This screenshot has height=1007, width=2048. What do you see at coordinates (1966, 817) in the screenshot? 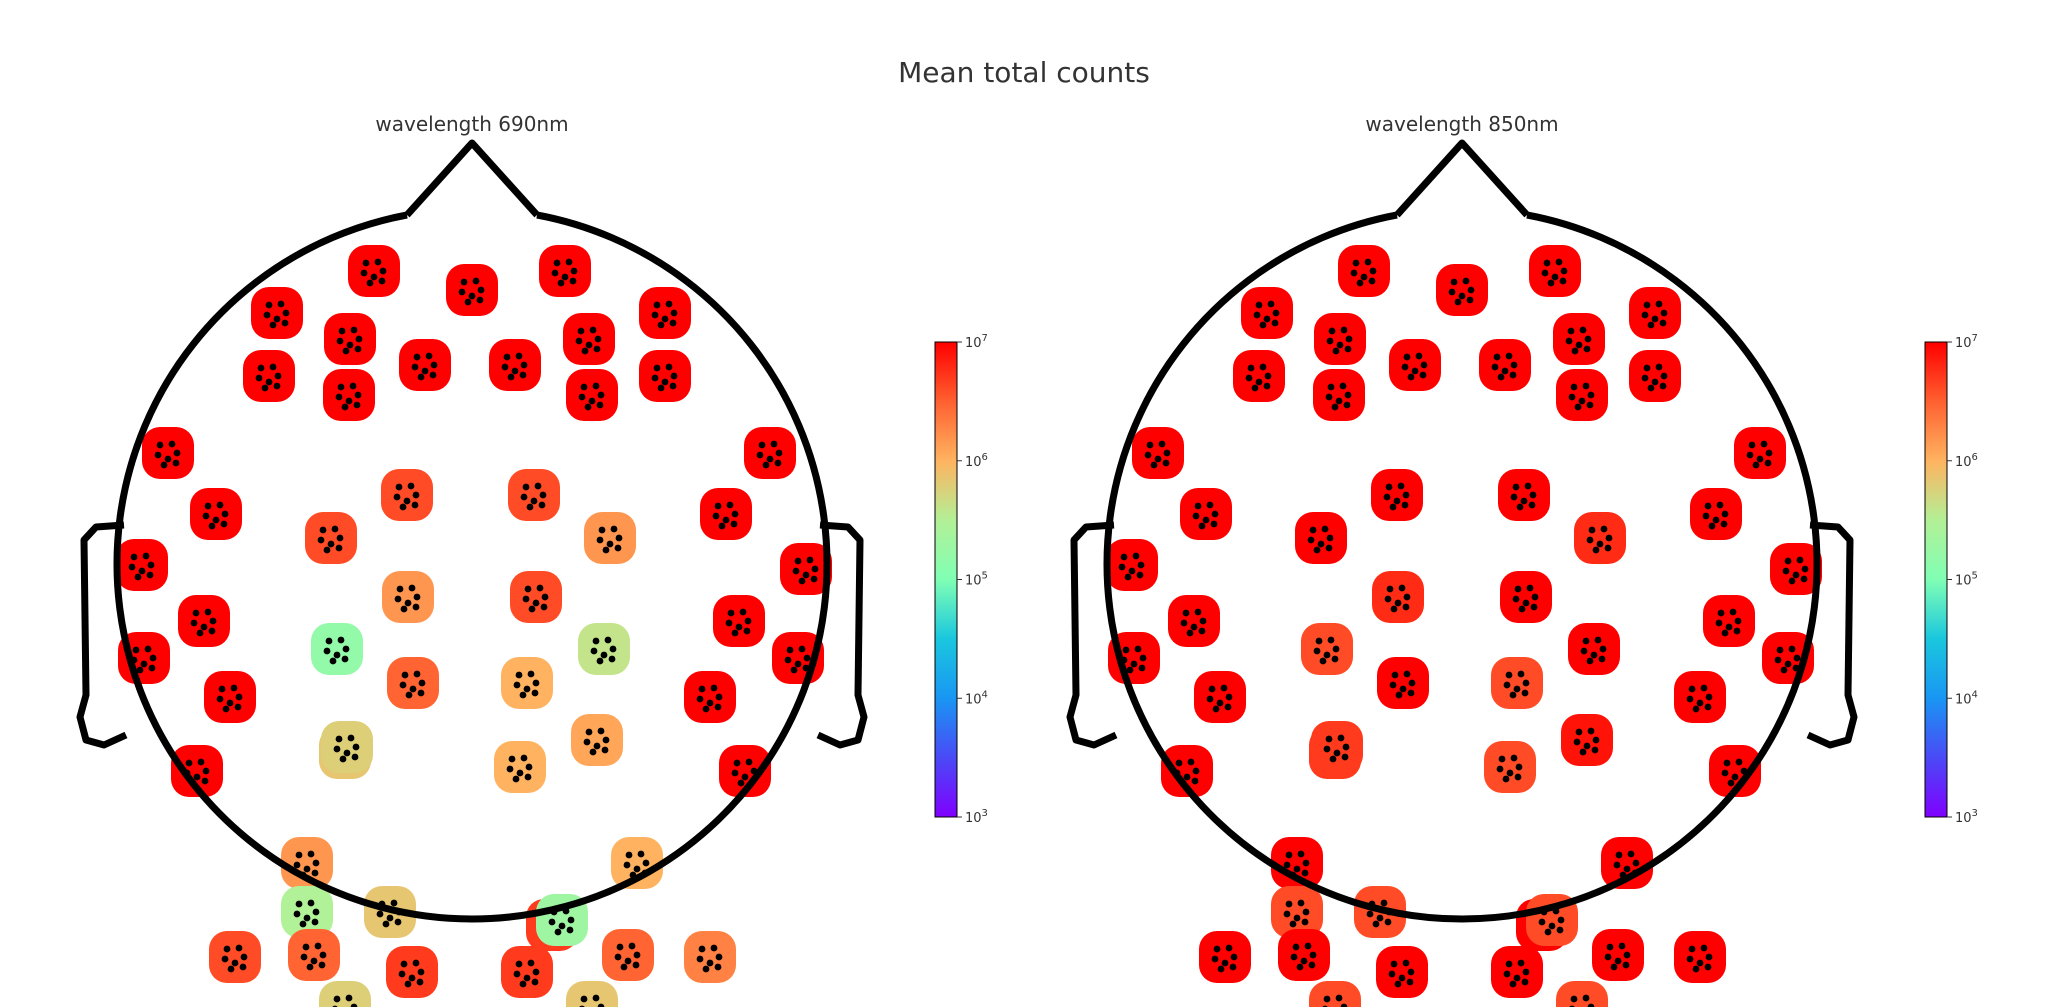
I see `colorbar-tick-label: 103` at bounding box center [1966, 817].